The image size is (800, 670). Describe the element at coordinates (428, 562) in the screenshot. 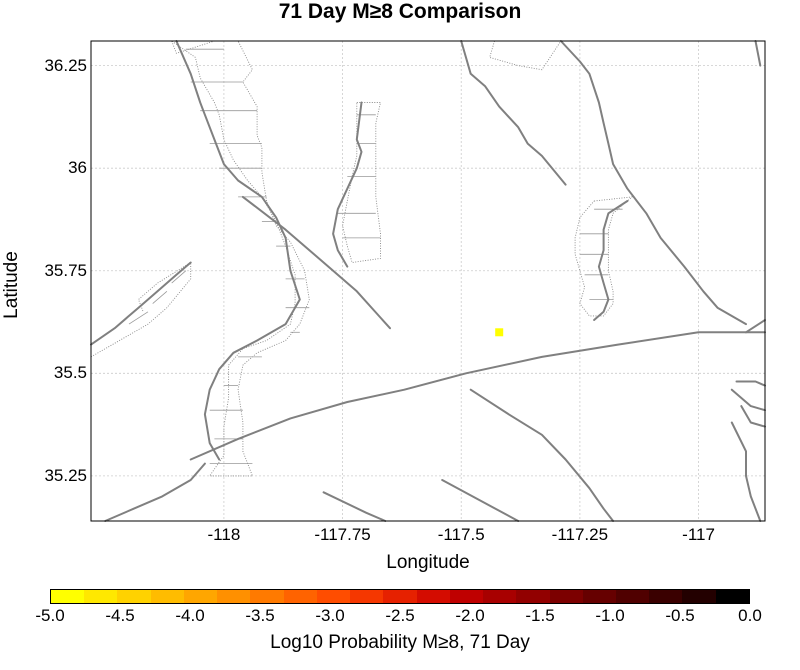

I see `x-axis-label: Longitude` at that location.